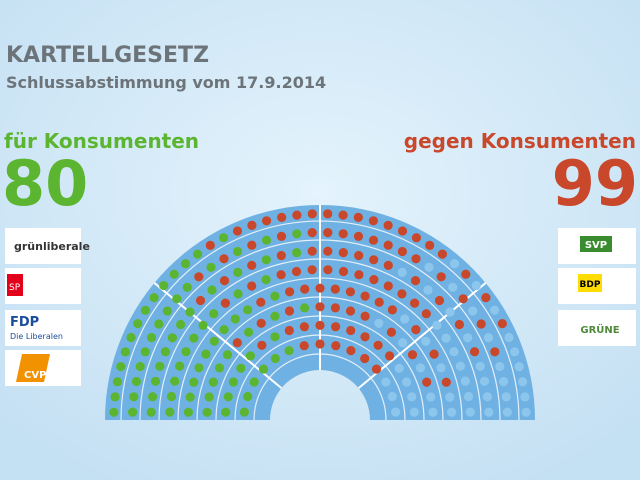 This screenshot has width=640, height=480. What do you see at coordinates (47, 307) in the screenshot?
I see `left-logos: grünliberale SP FDP Die Liberalen CVP` at bounding box center [47, 307].